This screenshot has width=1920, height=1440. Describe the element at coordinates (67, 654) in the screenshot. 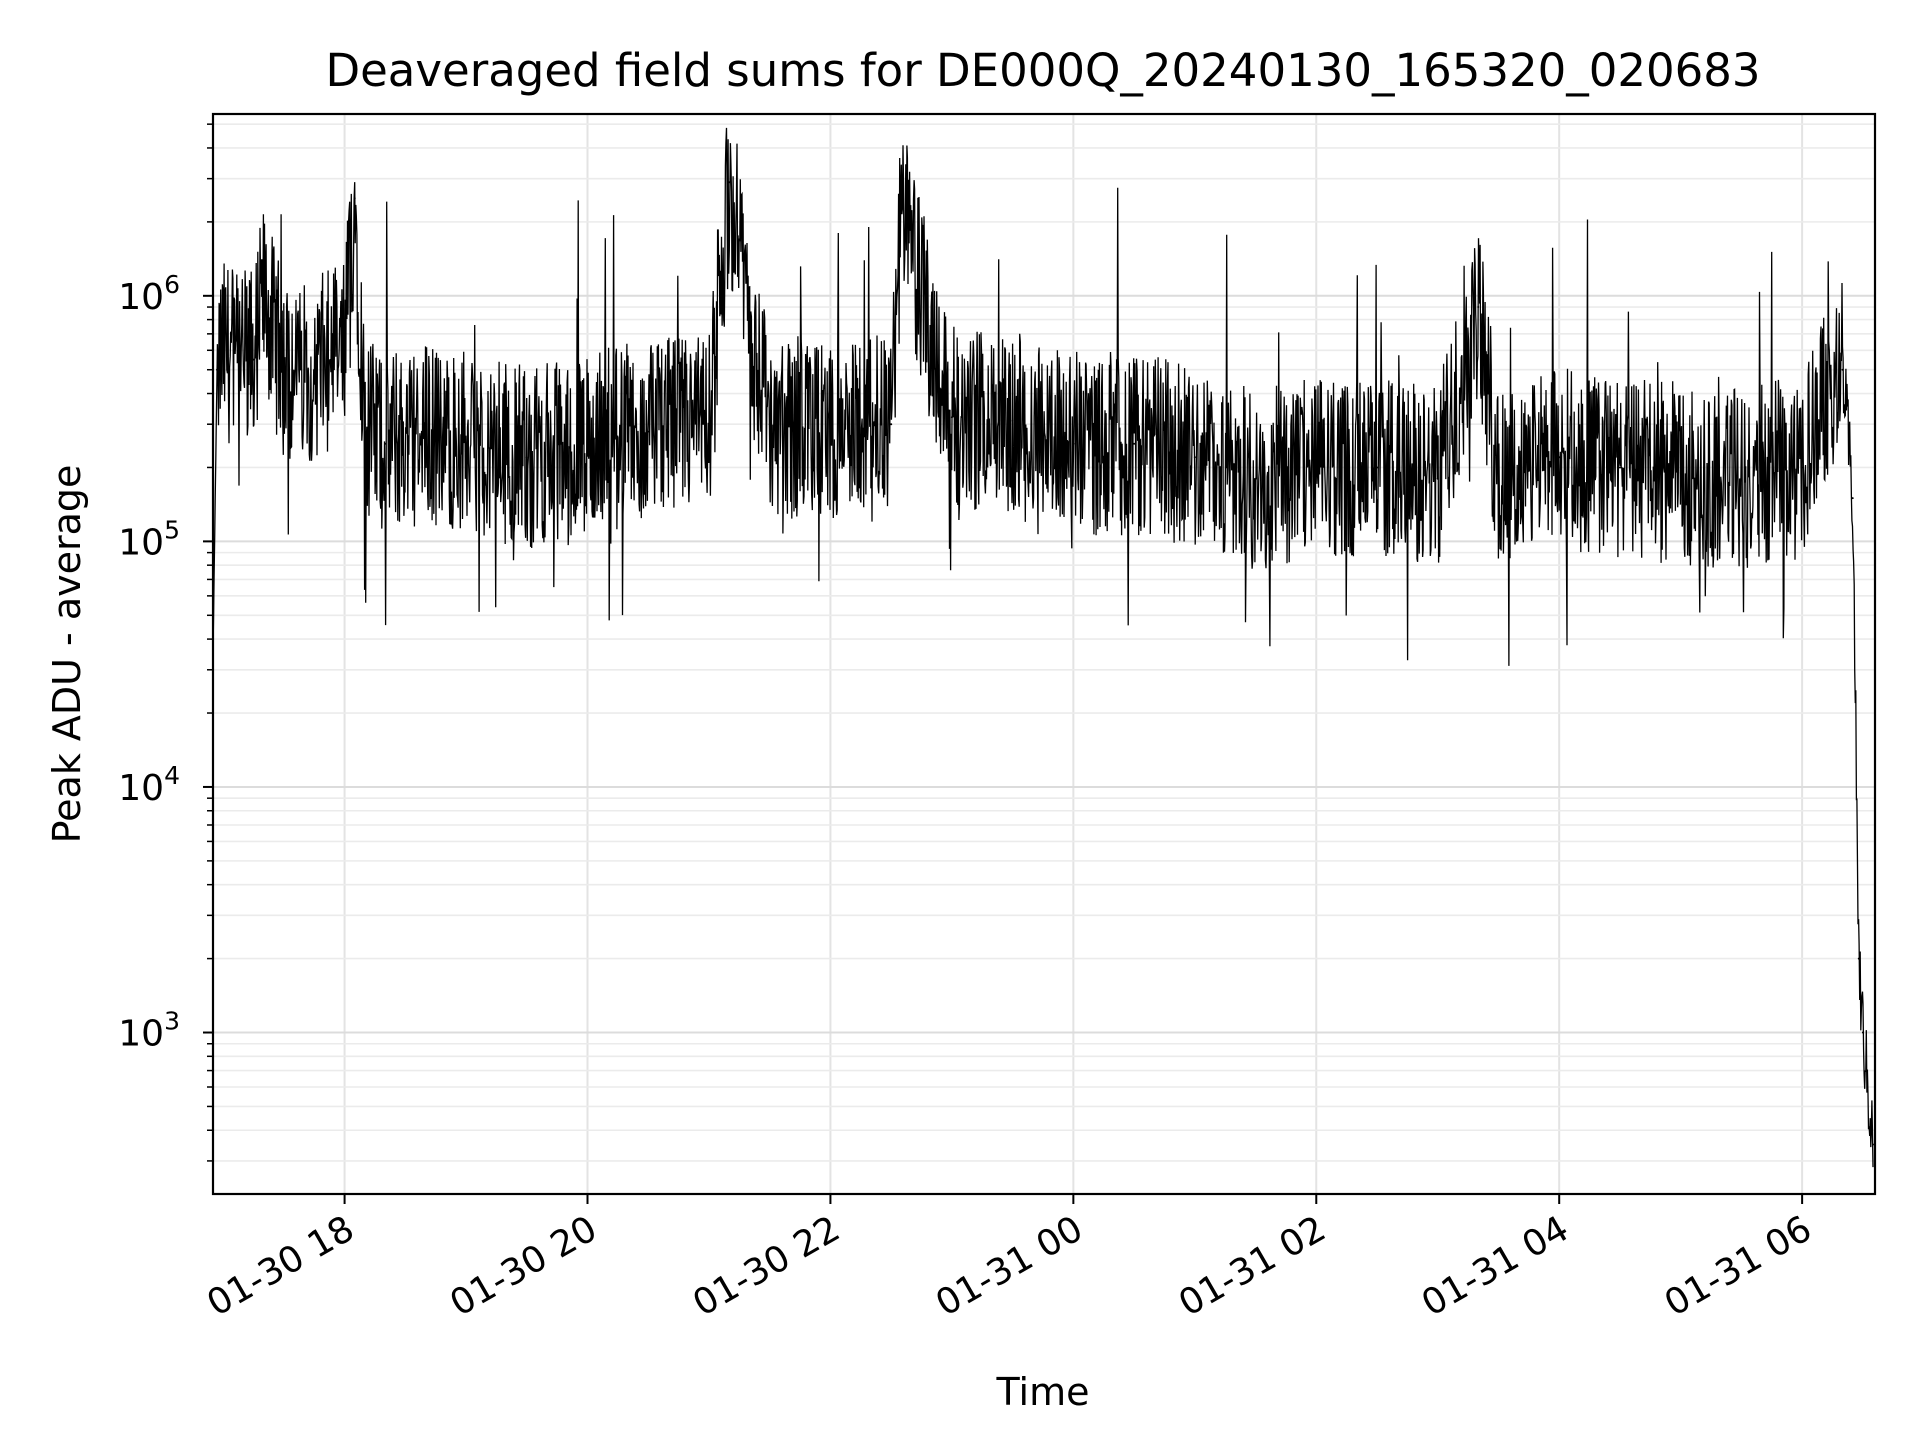

I see `y-axis-label: Peak ADU - average` at that location.